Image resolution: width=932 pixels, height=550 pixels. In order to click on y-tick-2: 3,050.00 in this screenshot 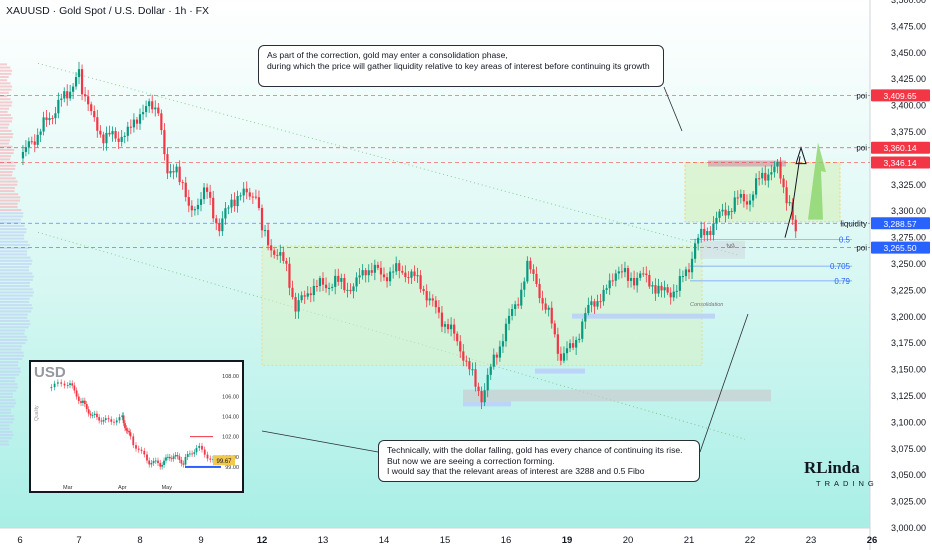, I will do `click(908, 475)`.